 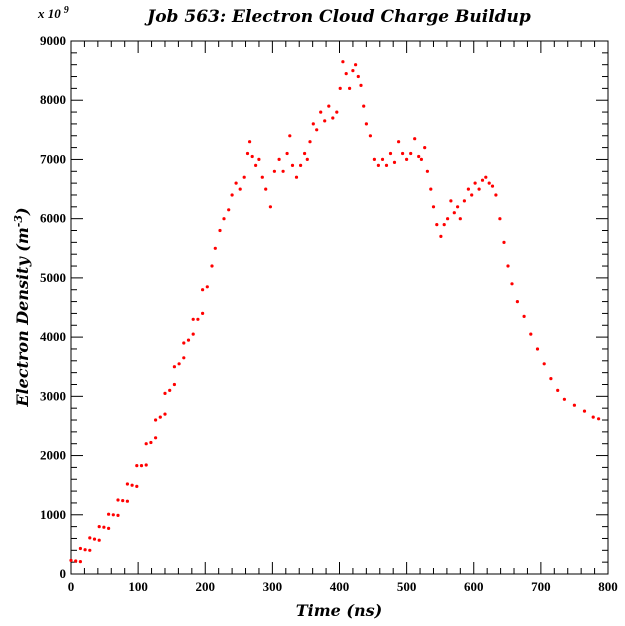 I want to click on x-tick-label: 0, so click(x=71, y=586).